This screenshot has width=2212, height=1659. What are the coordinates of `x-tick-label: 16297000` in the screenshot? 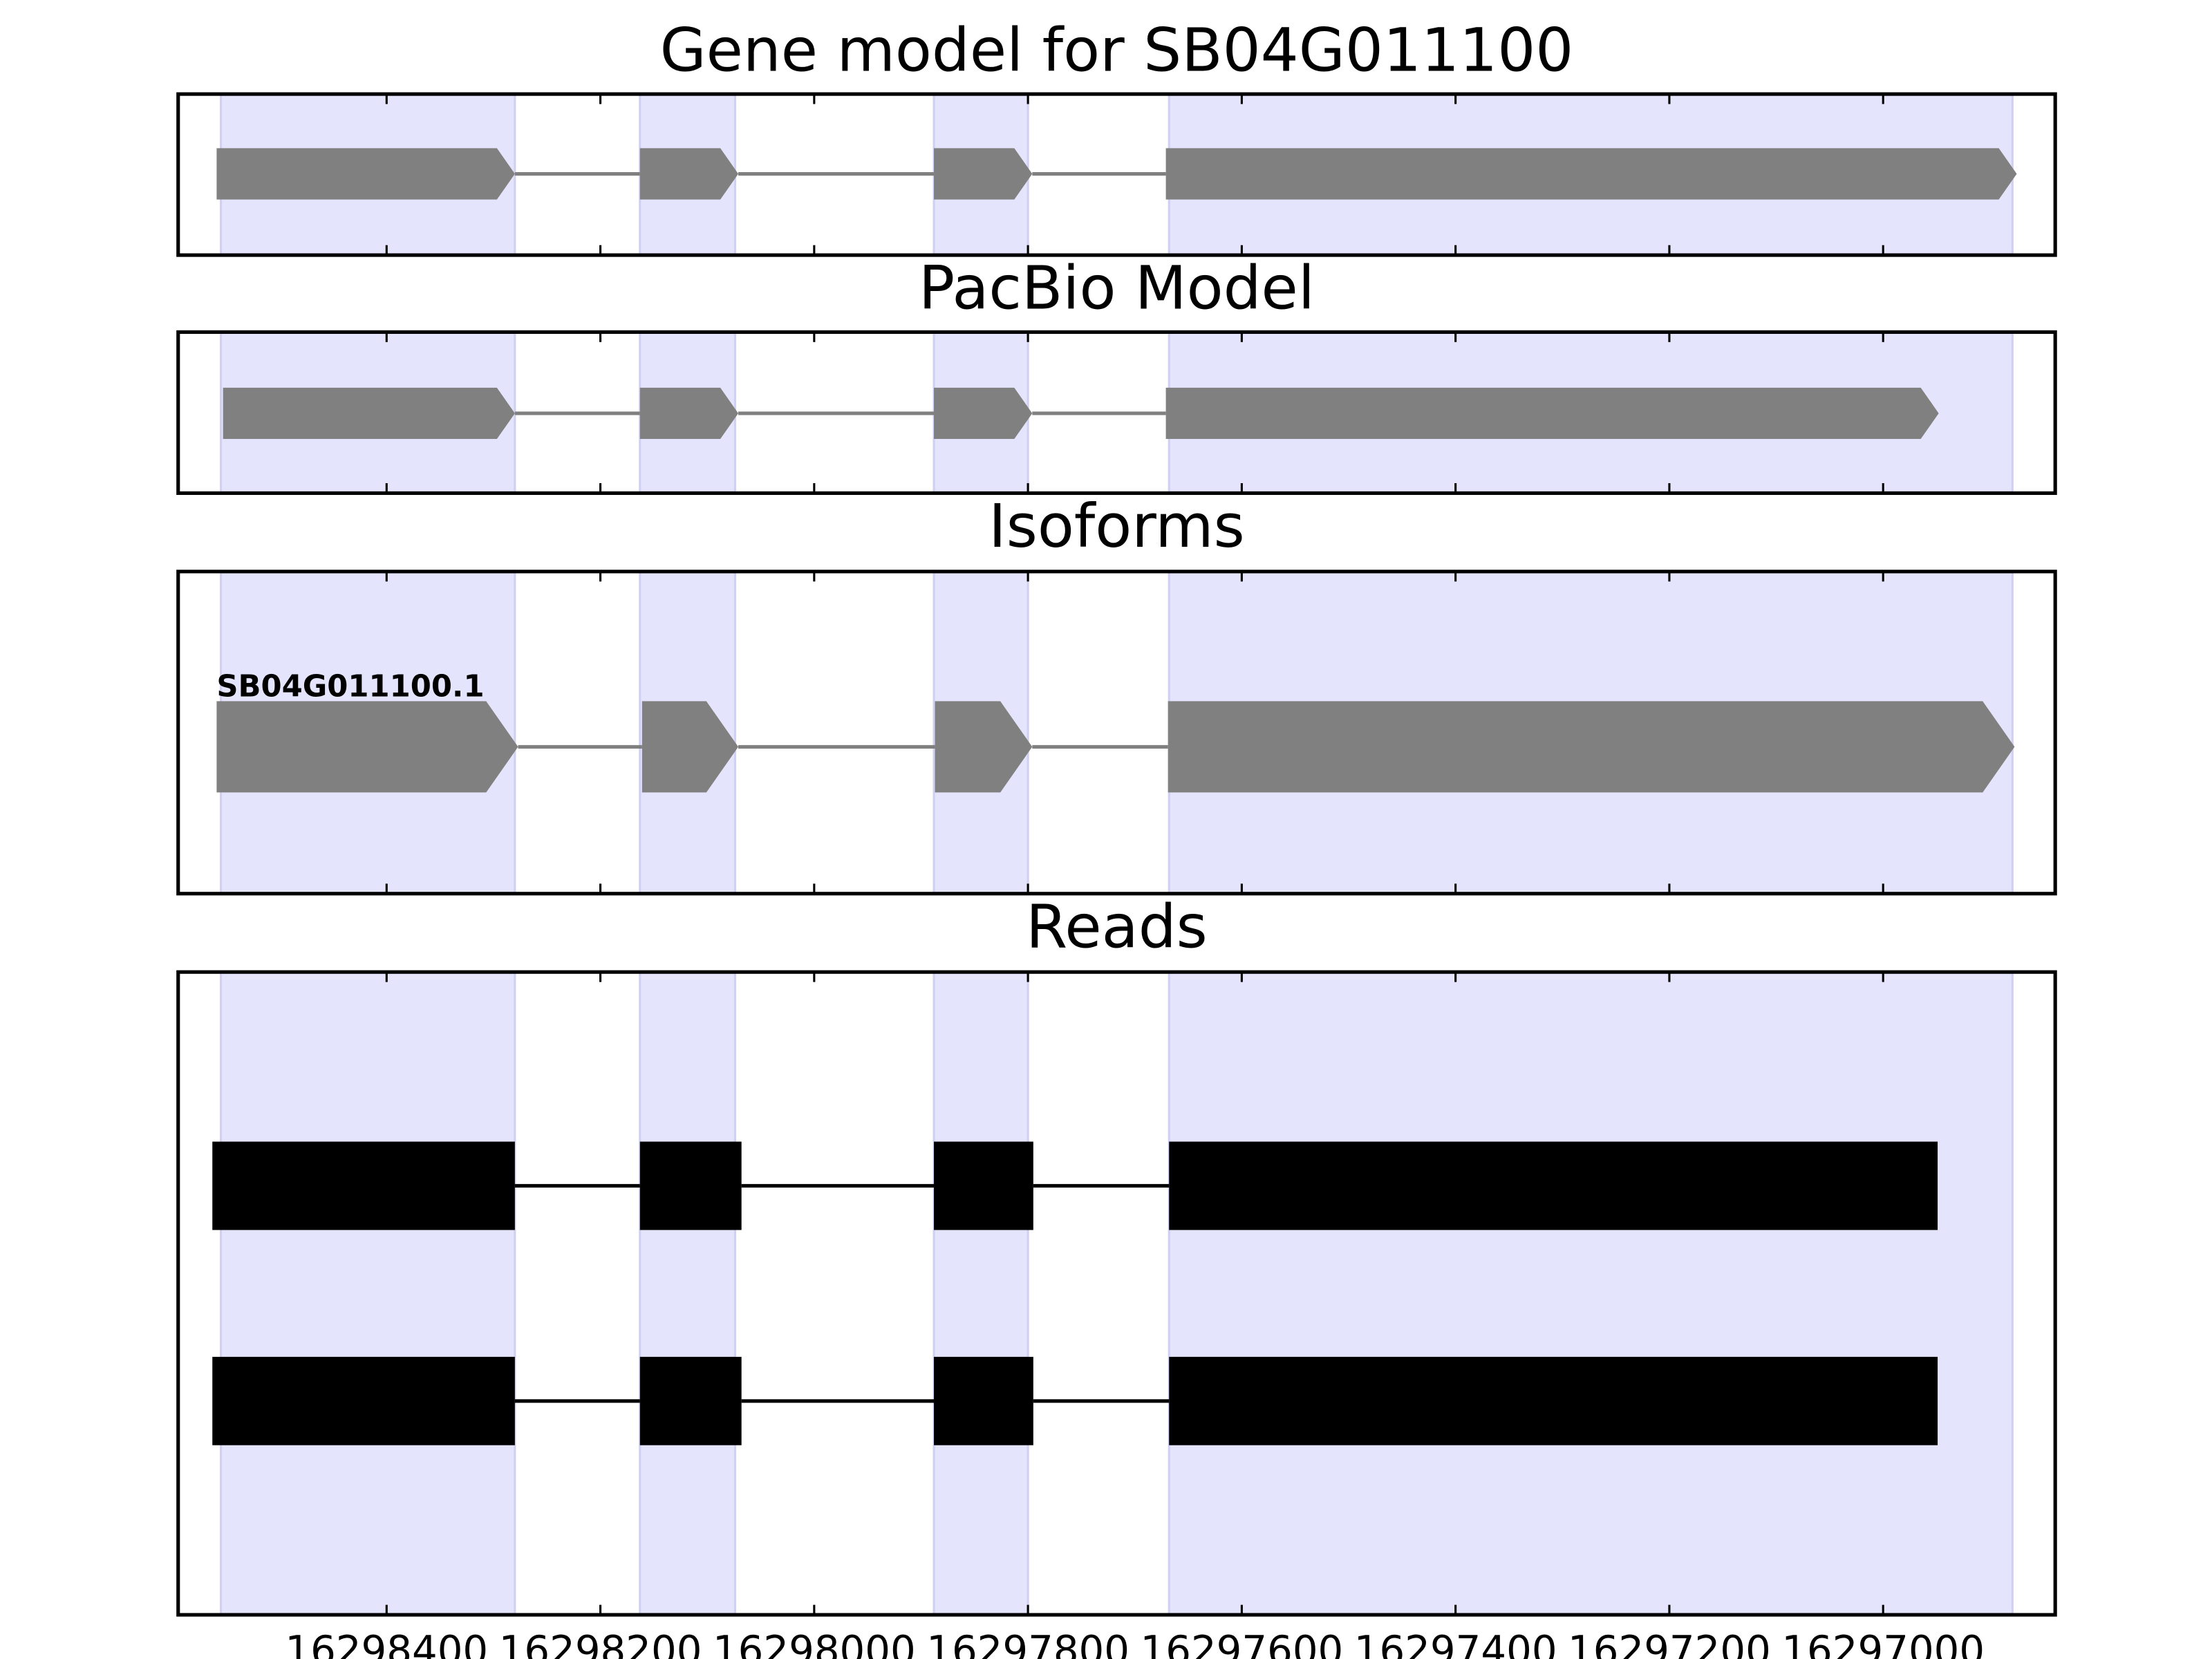 It's located at (1883, 1643).